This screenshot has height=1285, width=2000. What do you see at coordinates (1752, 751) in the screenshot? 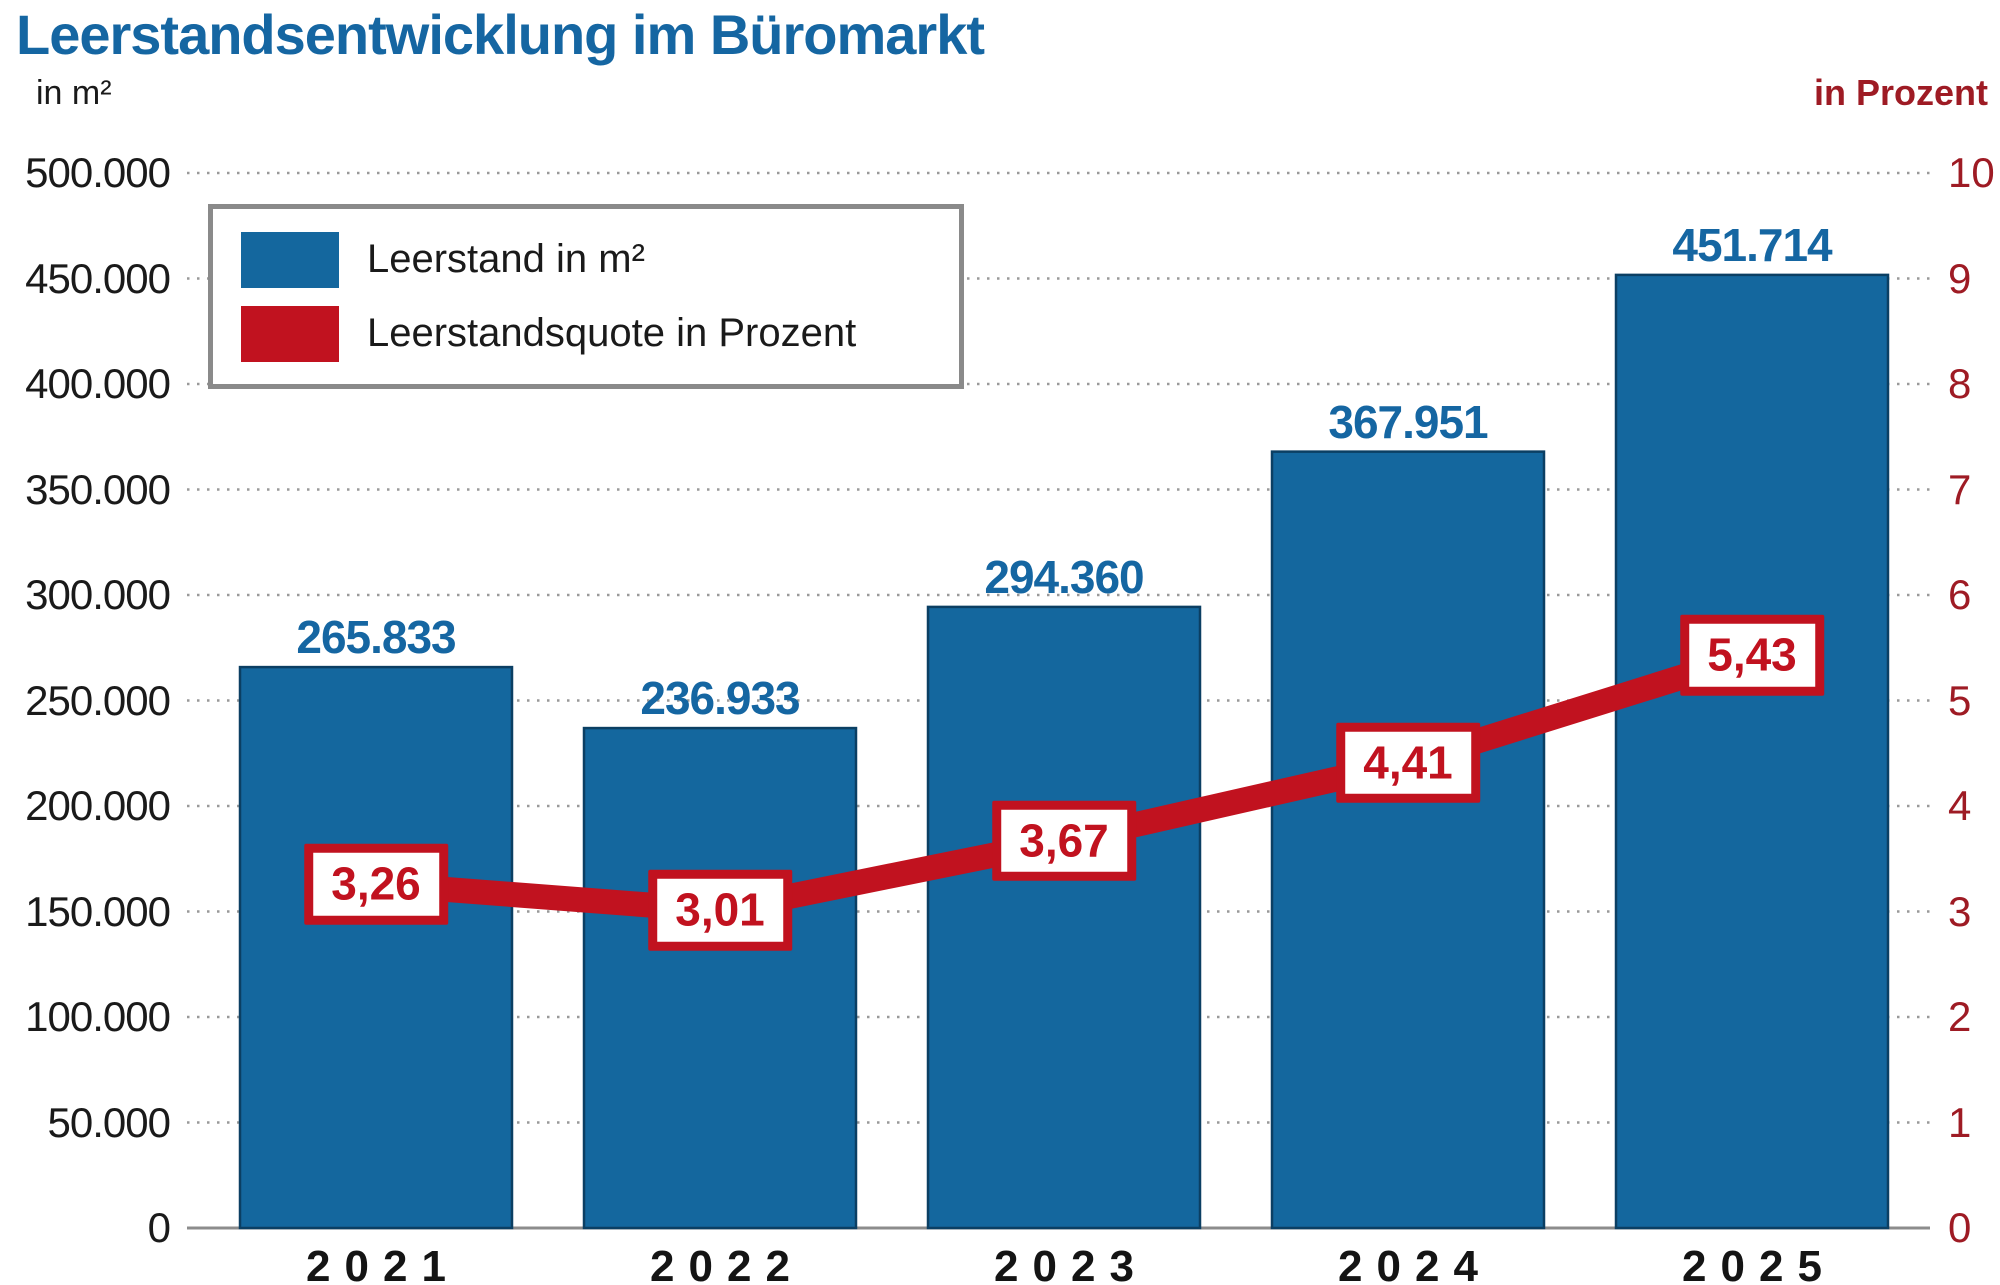
I see `bar-2025` at bounding box center [1752, 751].